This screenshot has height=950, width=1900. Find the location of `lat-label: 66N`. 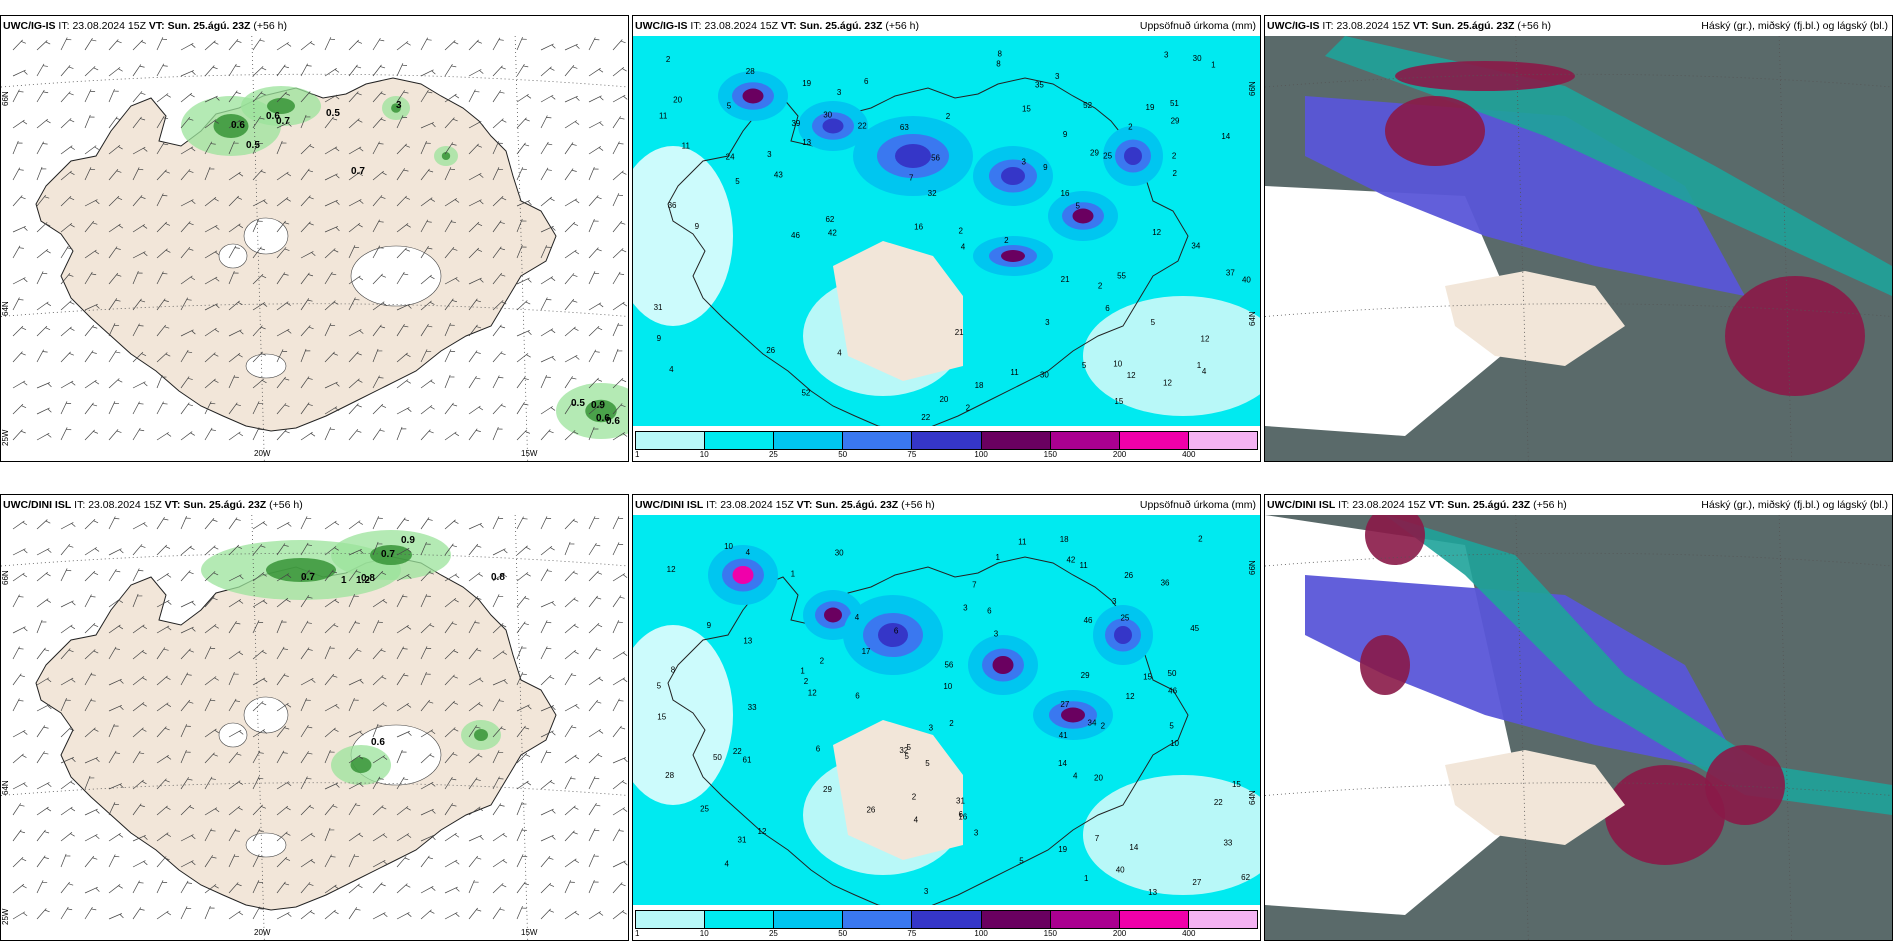

lat-label: 66N is located at coordinates (5, 98).